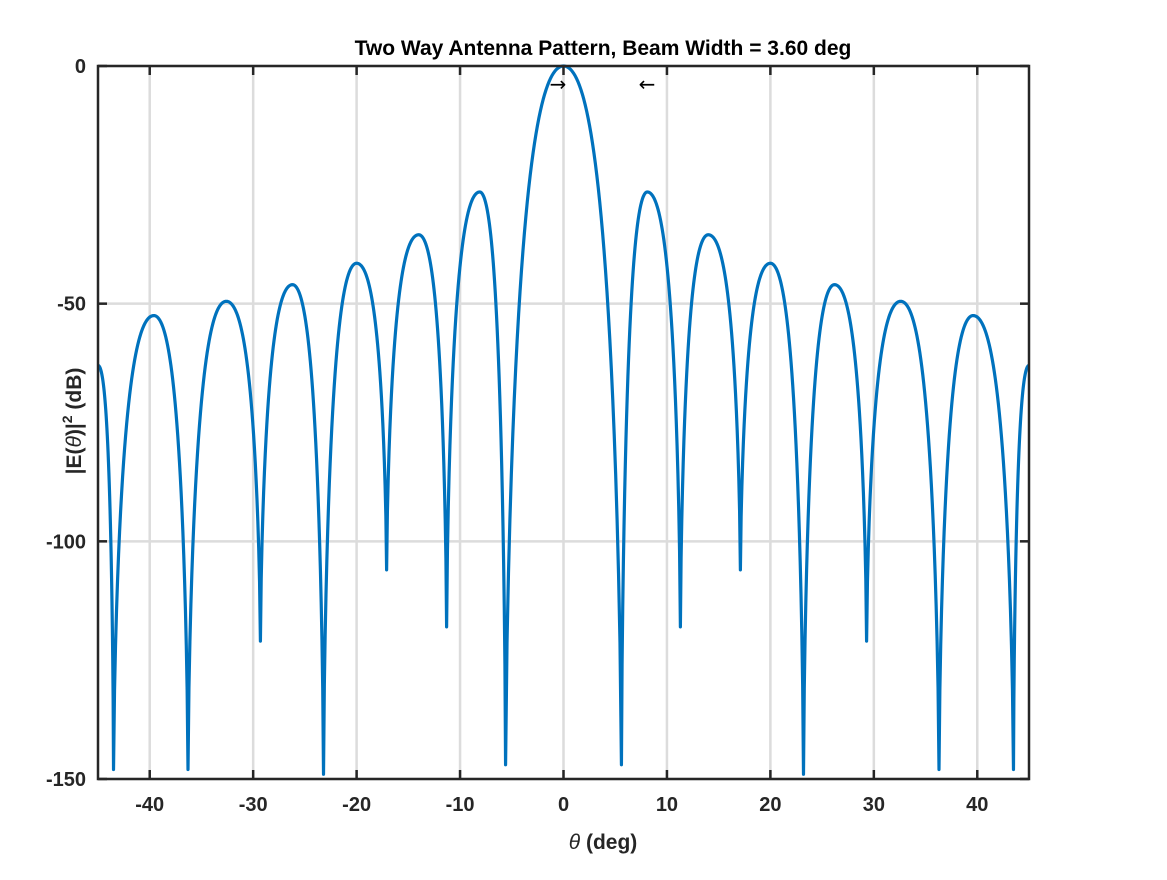 This screenshot has width=1167, height=880. Describe the element at coordinates (647, 84) in the screenshot. I see `beam-width-arrow-right: ←` at that location.